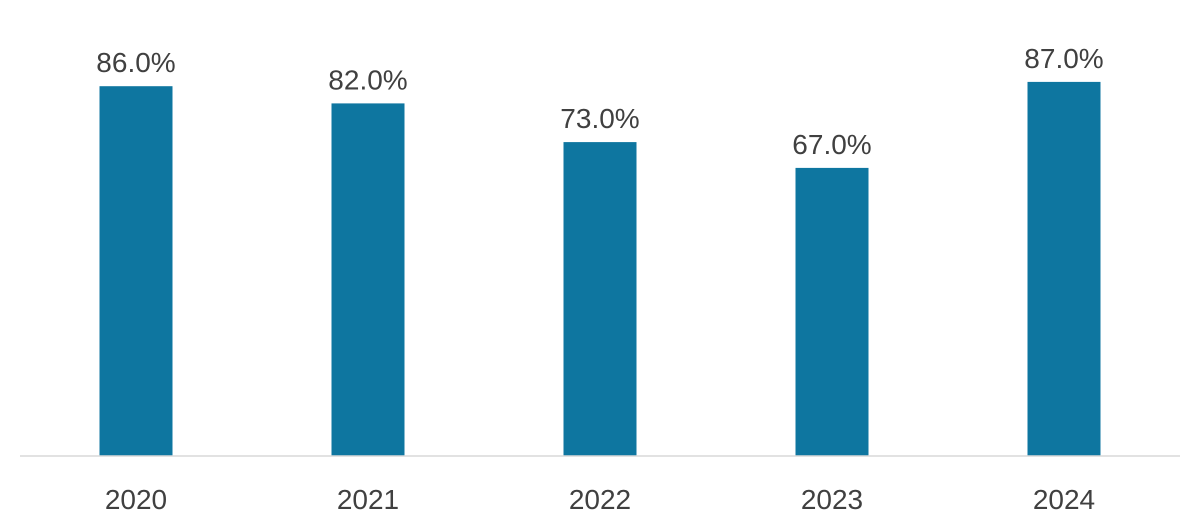 The width and height of the screenshot is (1200, 530). I want to click on data-label-2022: 73.0%, so click(599, 118).